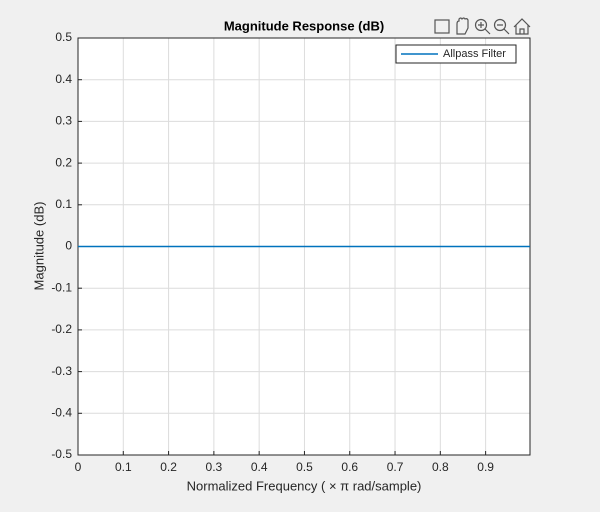  What do you see at coordinates (61, 454) in the screenshot?
I see `y-tick-label: -0.5` at bounding box center [61, 454].